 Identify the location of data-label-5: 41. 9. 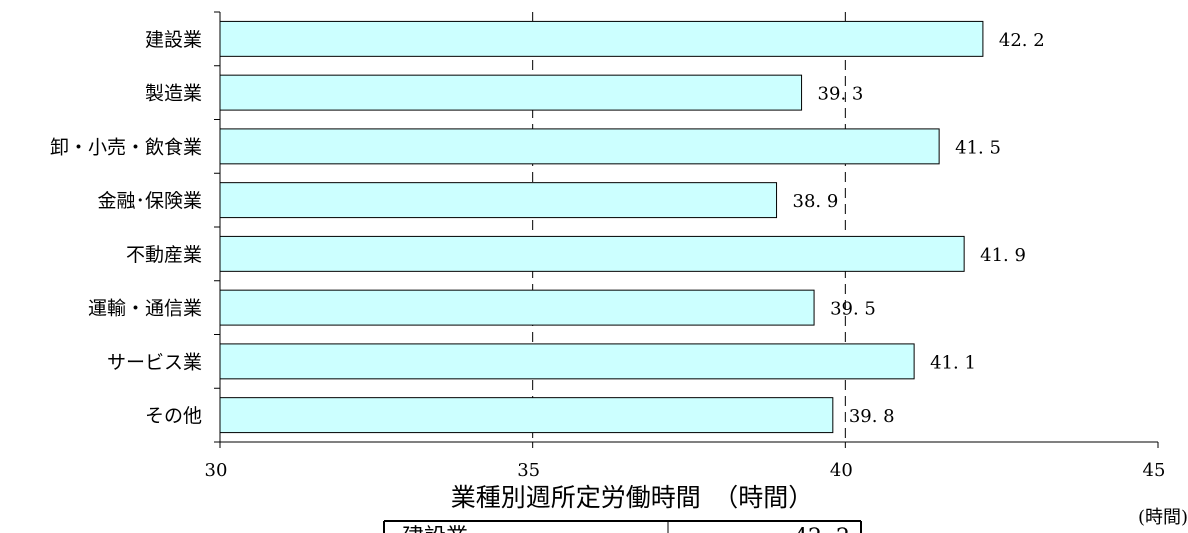
(1003, 255).